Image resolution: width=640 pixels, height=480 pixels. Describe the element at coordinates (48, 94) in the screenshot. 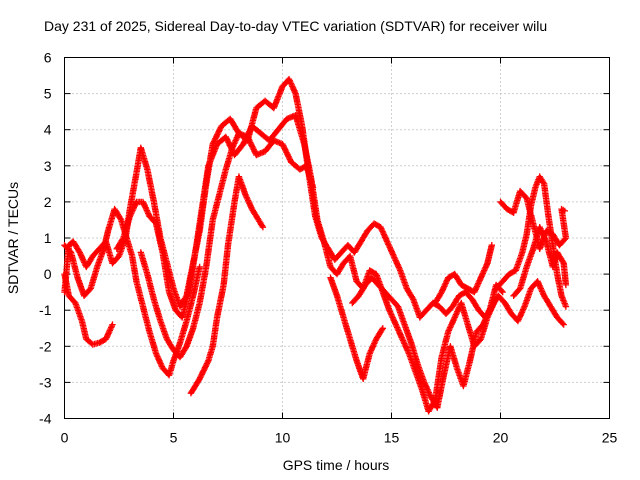

I see `y-tick-label: 5` at that location.